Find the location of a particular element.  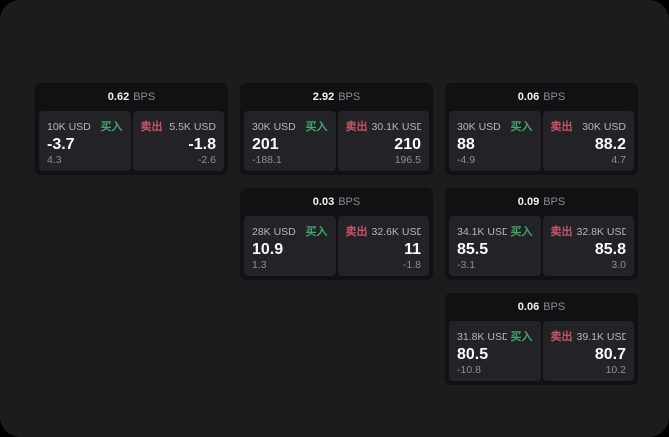

buy-delta: 4.3 is located at coordinates (54, 159).